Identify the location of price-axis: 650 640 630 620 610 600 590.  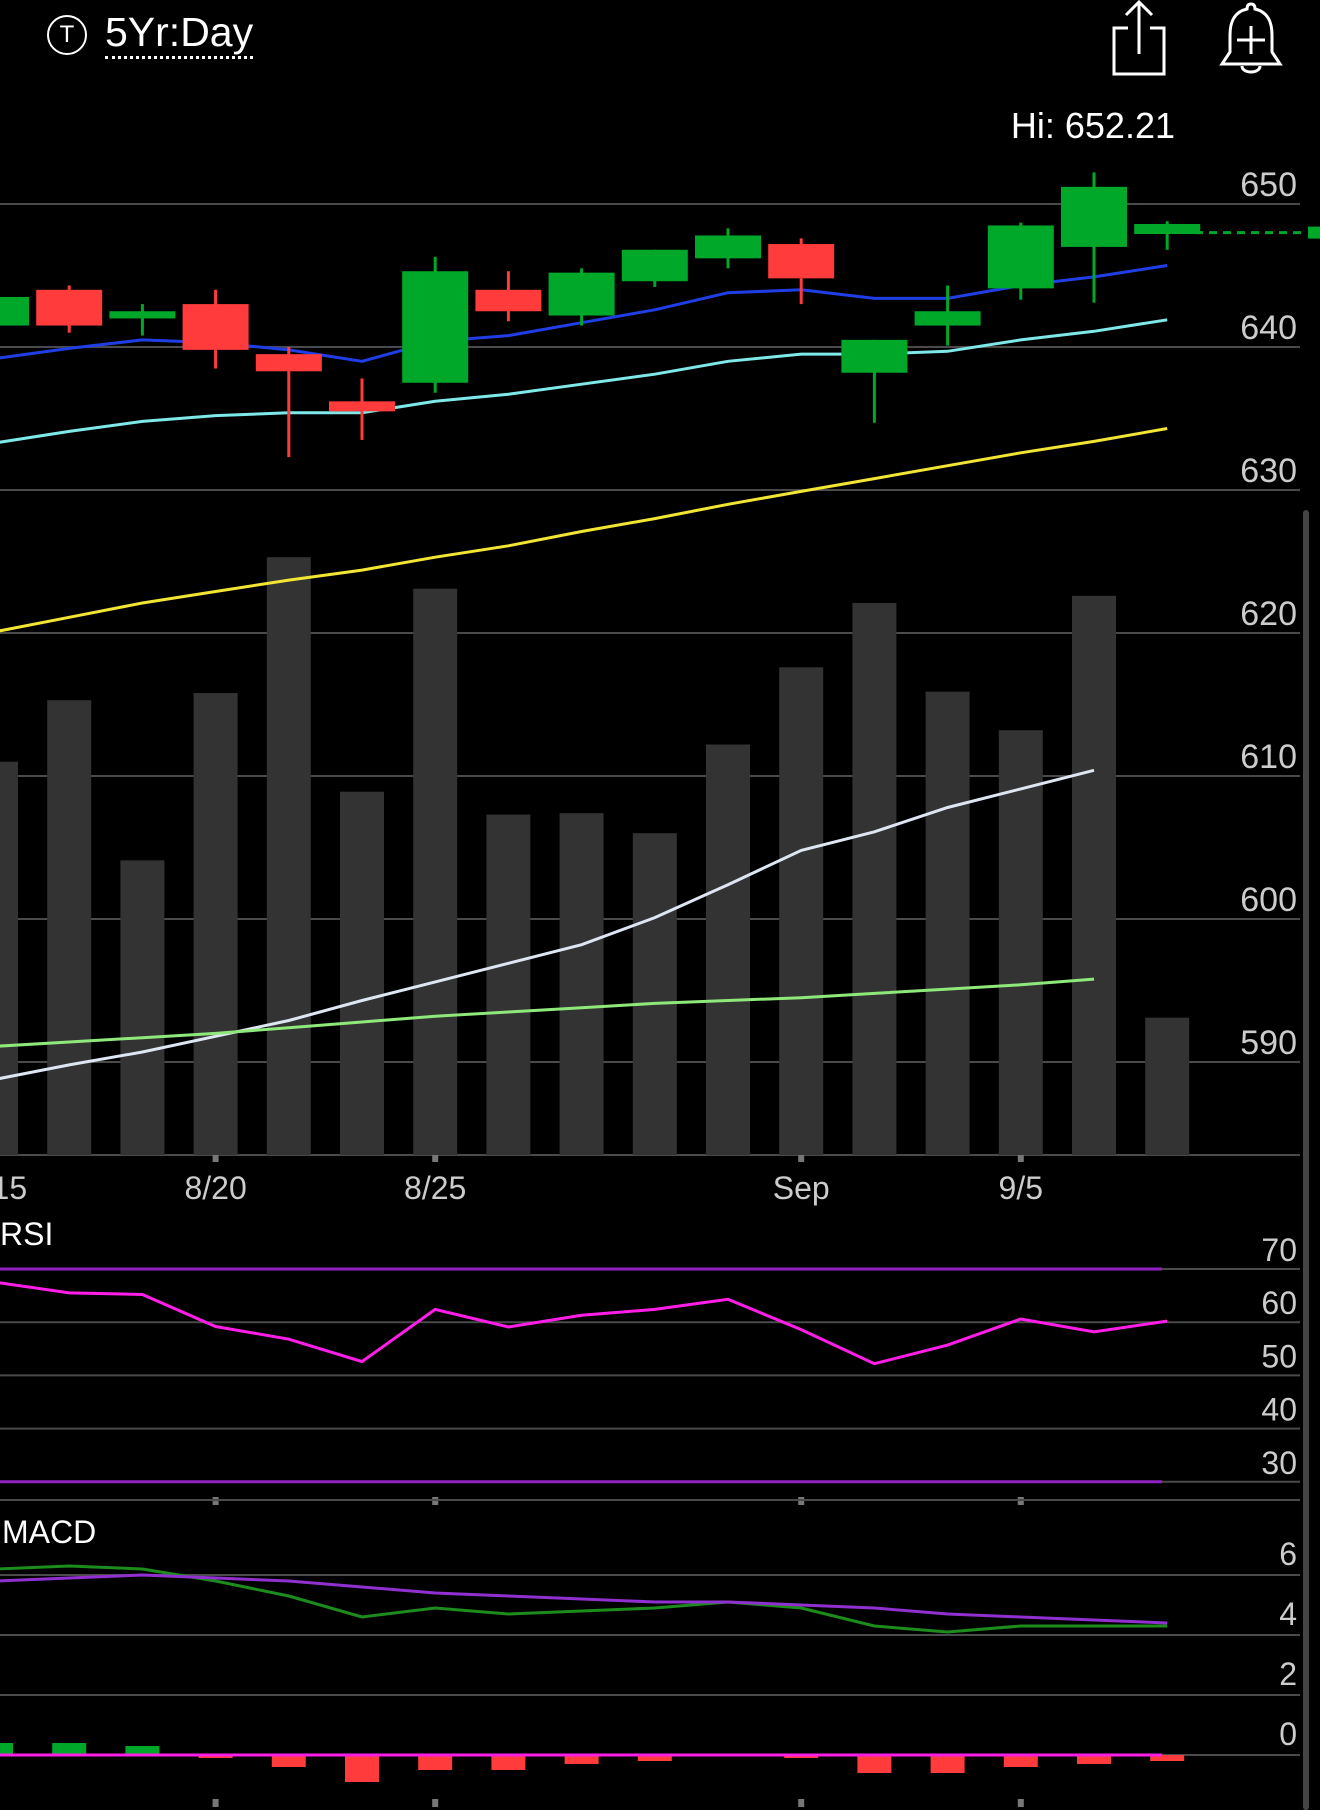
(1268, 614).